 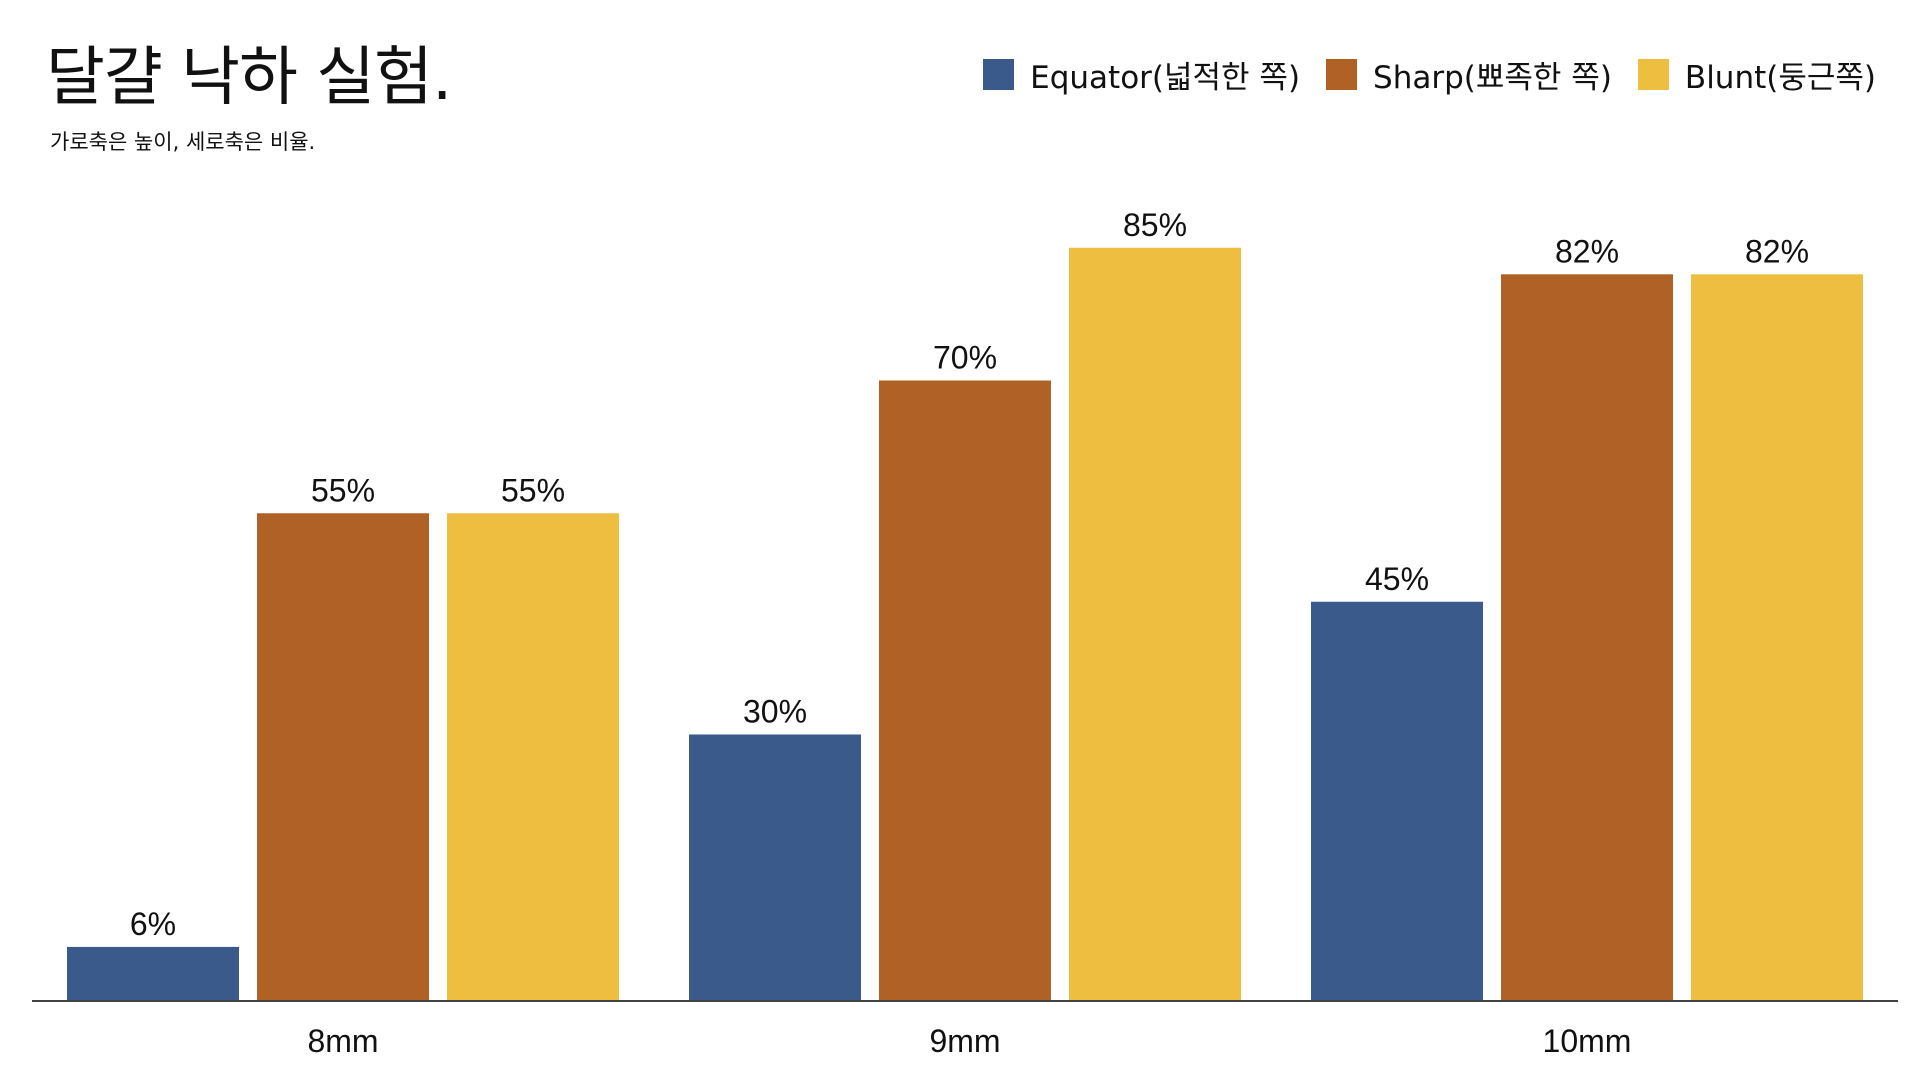 What do you see at coordinates (1777, 637) in the screenshot?
I see `bar-blunt-10mm` at bounding box center [1777, 637].